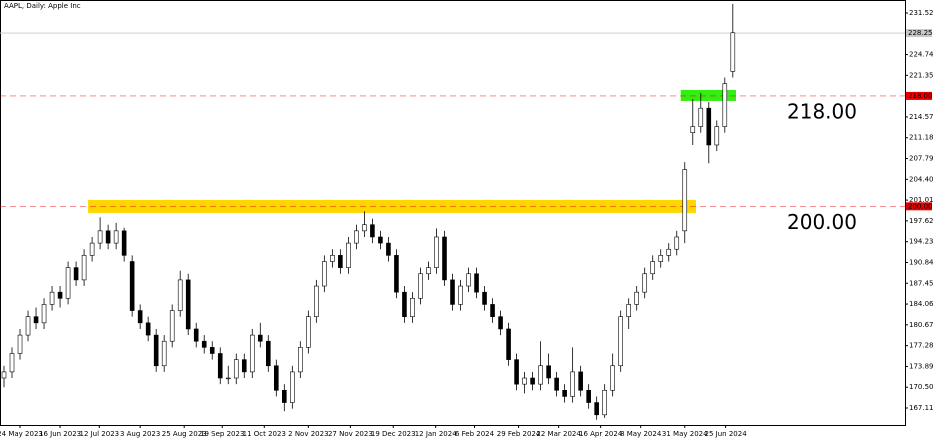  I want to click on level-axis-label: 218.00, so click(920, 96).